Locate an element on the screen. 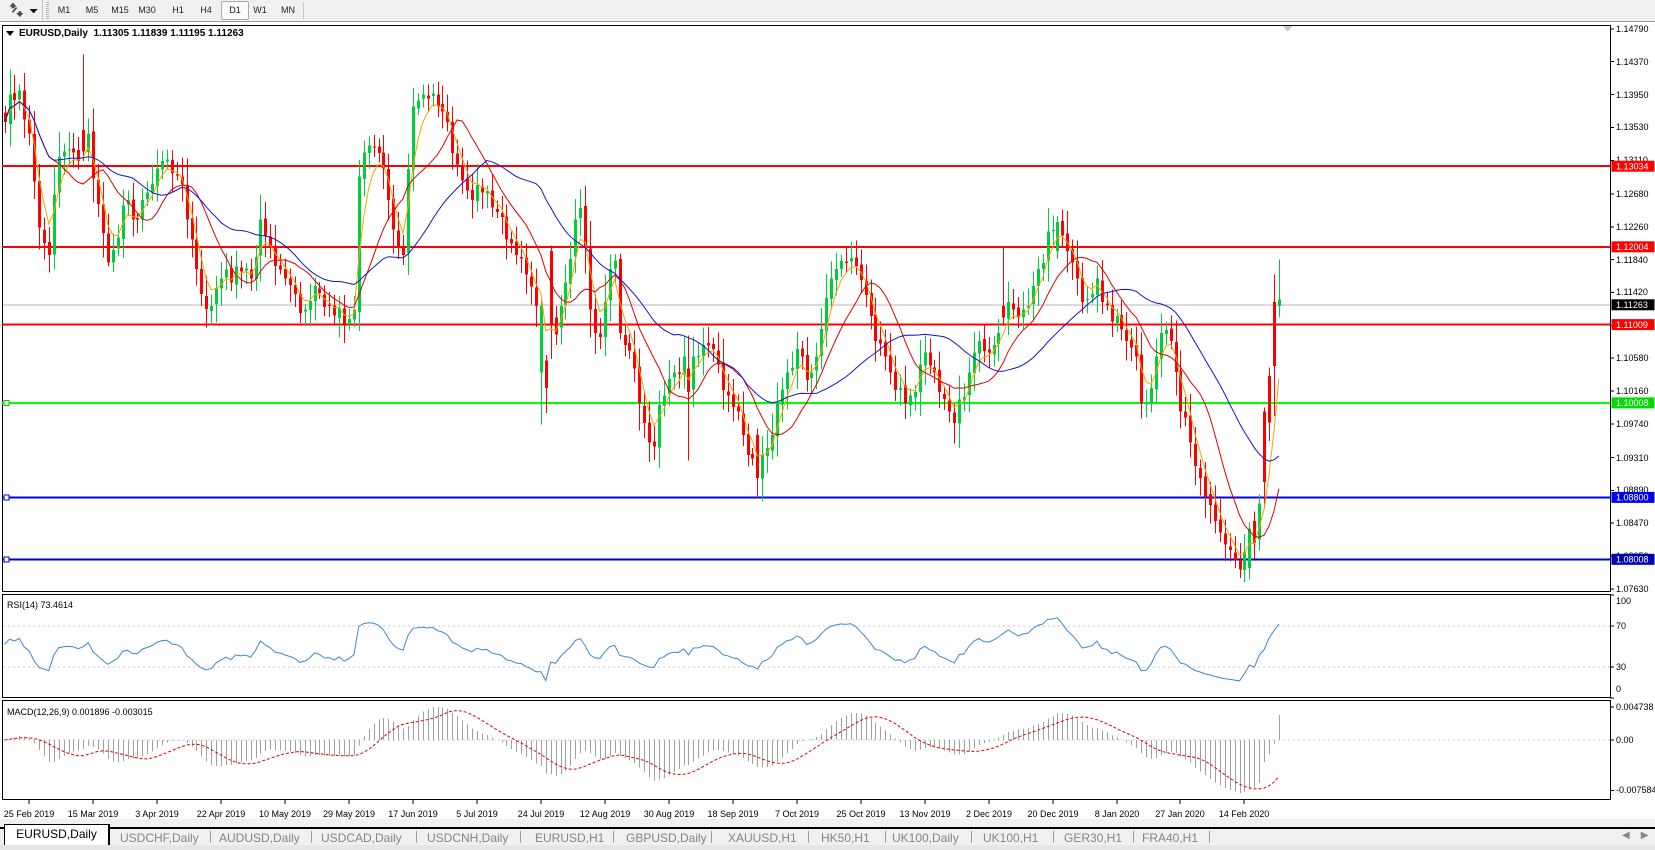 The width and height of the screenshot is (1655, 850). svg-text: 8 Jan 2020 is located at coordinates (1117, 814).